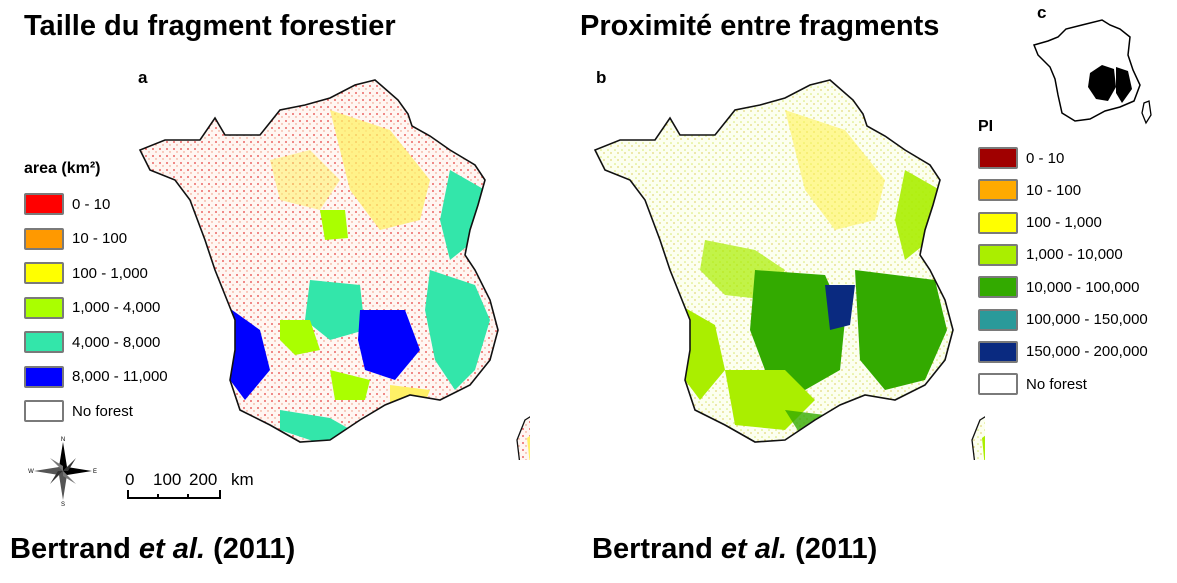  What do you see at coordinates (1056, 384) in the screenshot?
I see `legend-b-label: No forest` at bounding box center [1056, 384].